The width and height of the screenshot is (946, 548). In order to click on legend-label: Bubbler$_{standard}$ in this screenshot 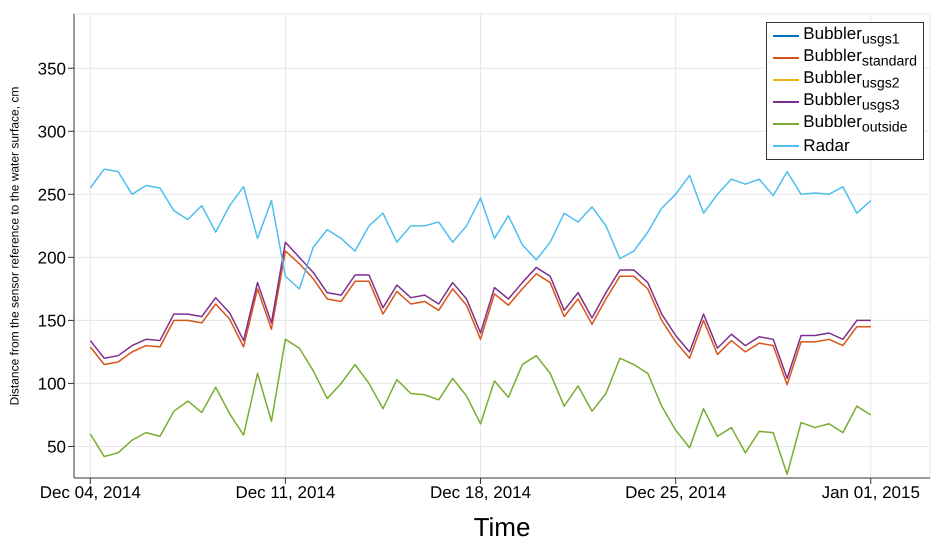, I will do `click(860, 58)`.